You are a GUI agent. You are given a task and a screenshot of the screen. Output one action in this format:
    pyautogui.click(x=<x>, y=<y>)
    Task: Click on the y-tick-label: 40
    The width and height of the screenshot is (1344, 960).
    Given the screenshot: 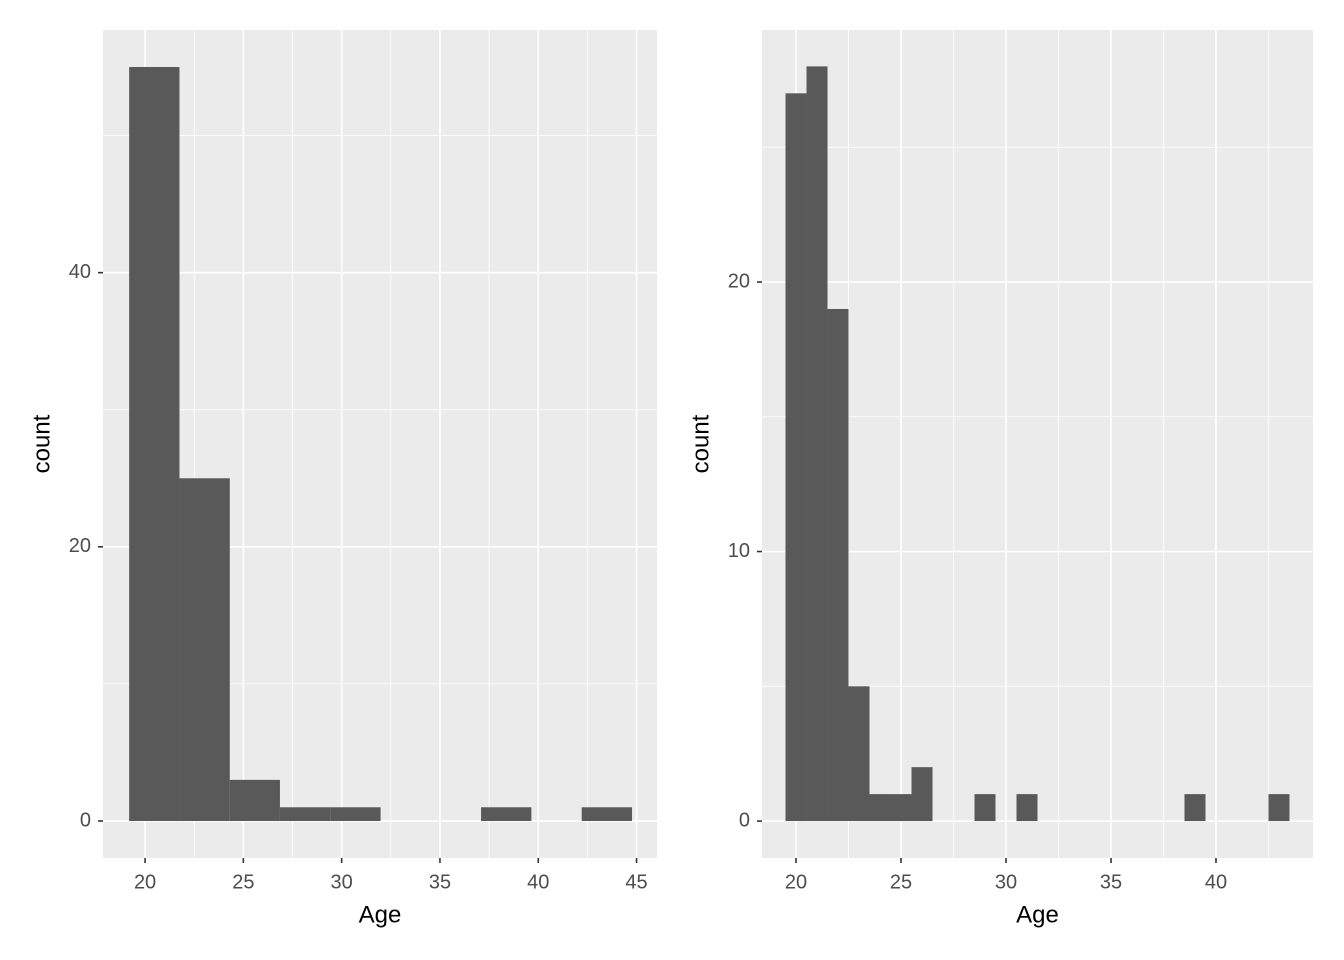 What is the action you would take?
    pyautogui.click(x=80, y=272)
    